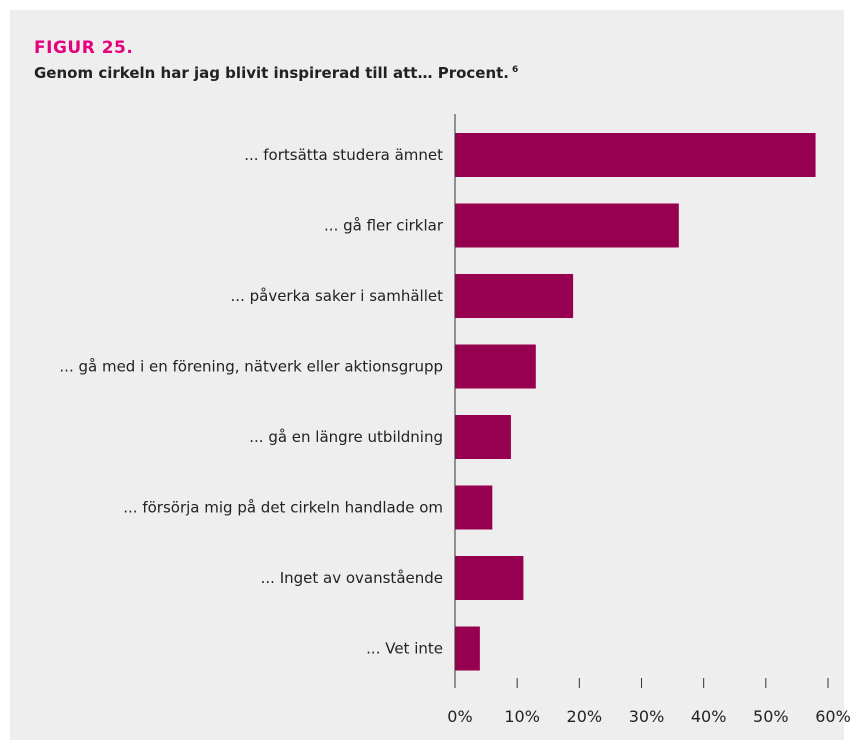 This screenshot has height=750, width=854. What do you see at coordinates (337, 296) in the screenshot?
I see `category-label: ... påverka saker i samhället` at bounding box center [337, 296].